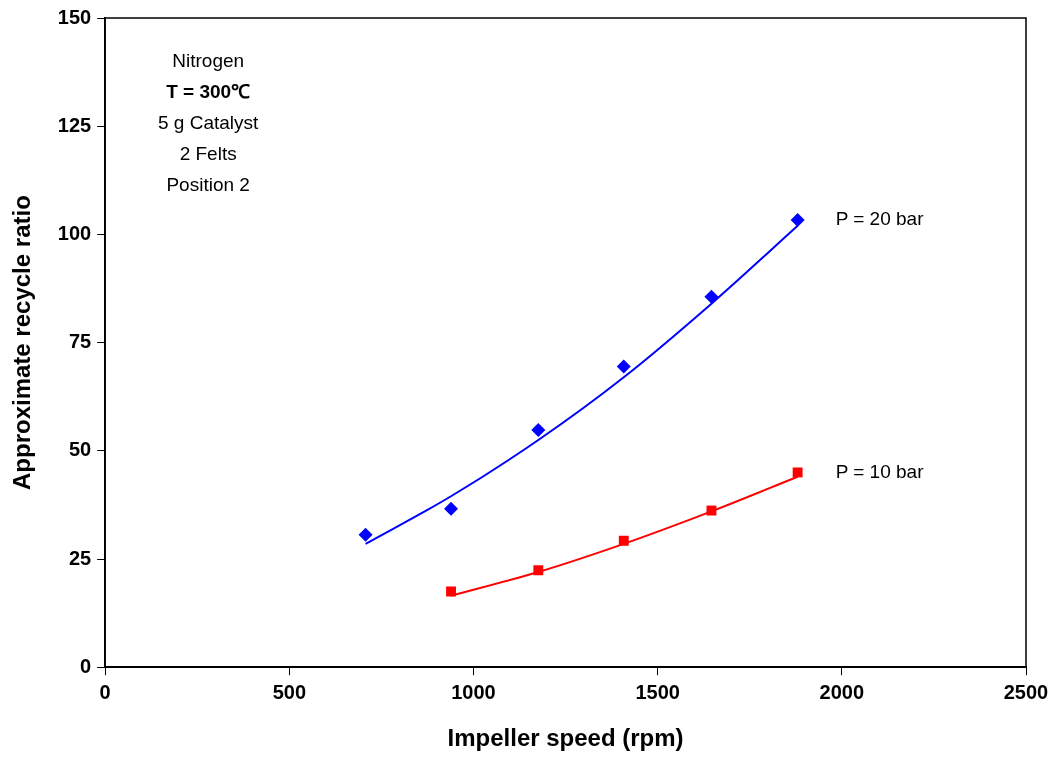 This screenshot has height=763, width=1056. What do you see at coordinates (80, 557) in the screenshot?
I see `y-tick-label: 25` at bounding box center [80, 557].